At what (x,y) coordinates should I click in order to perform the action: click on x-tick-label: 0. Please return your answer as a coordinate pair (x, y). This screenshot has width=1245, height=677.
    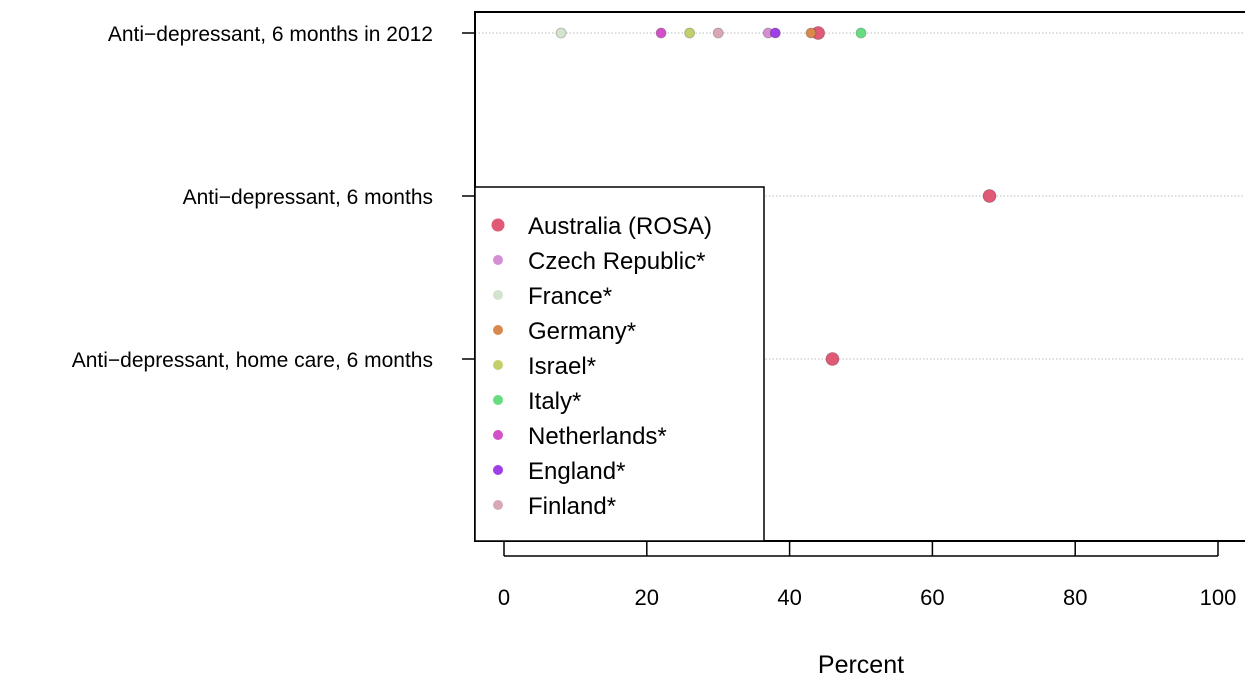
    Looking at the image, I should click on (504, 597).